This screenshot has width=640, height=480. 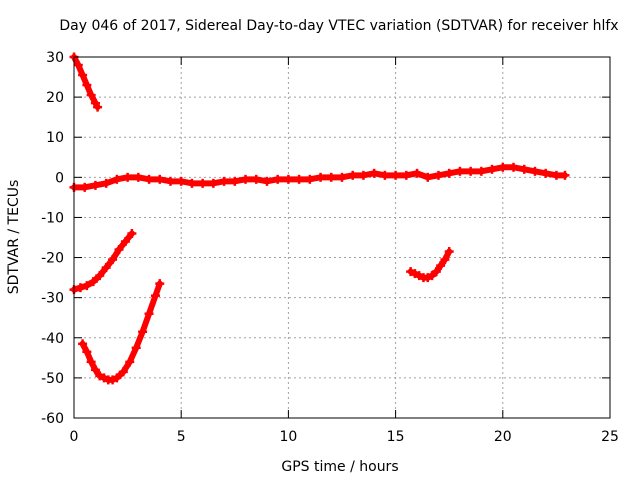 What do you see at coordinates (52, 379) in the screenshot?
I see `y-tick-label--50: -50` at bounding box center [52, 379].